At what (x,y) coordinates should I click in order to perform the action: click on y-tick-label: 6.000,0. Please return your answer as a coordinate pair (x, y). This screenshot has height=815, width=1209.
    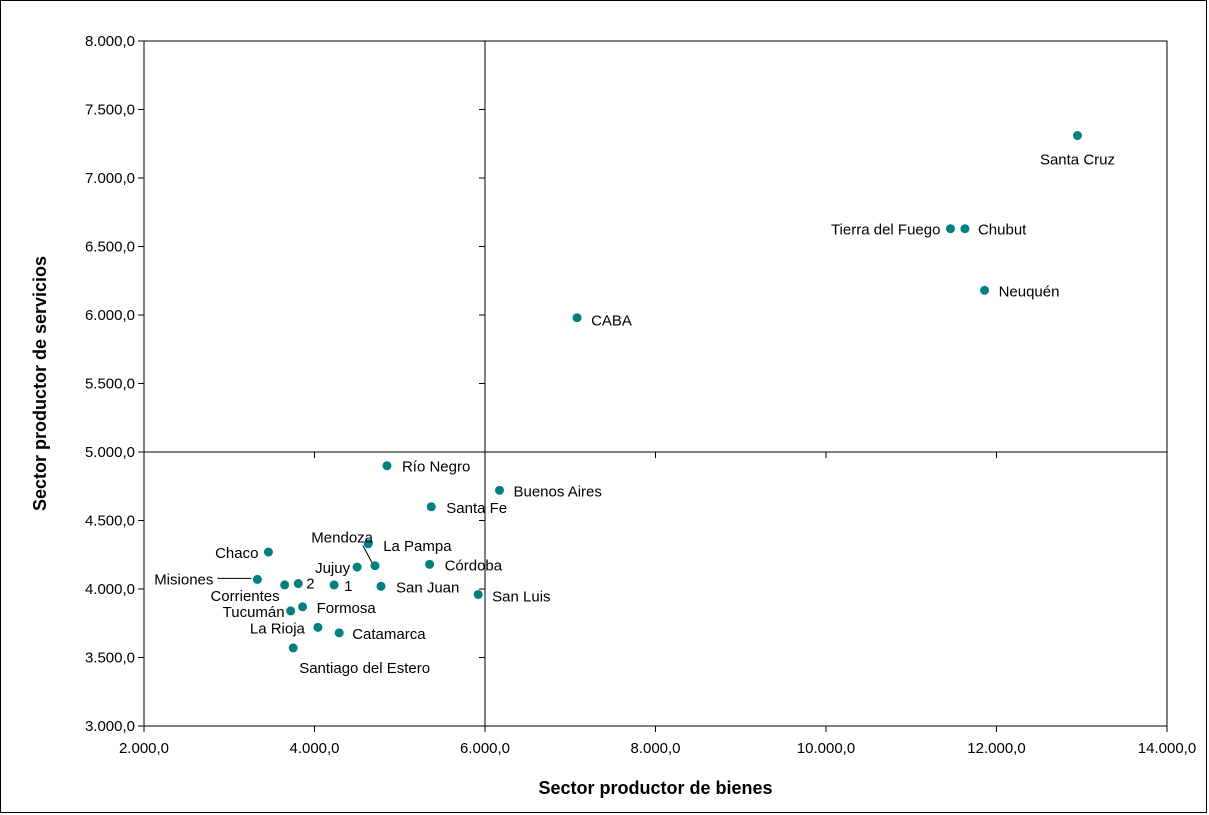
    Looking at the image, I should click on (110, 315).